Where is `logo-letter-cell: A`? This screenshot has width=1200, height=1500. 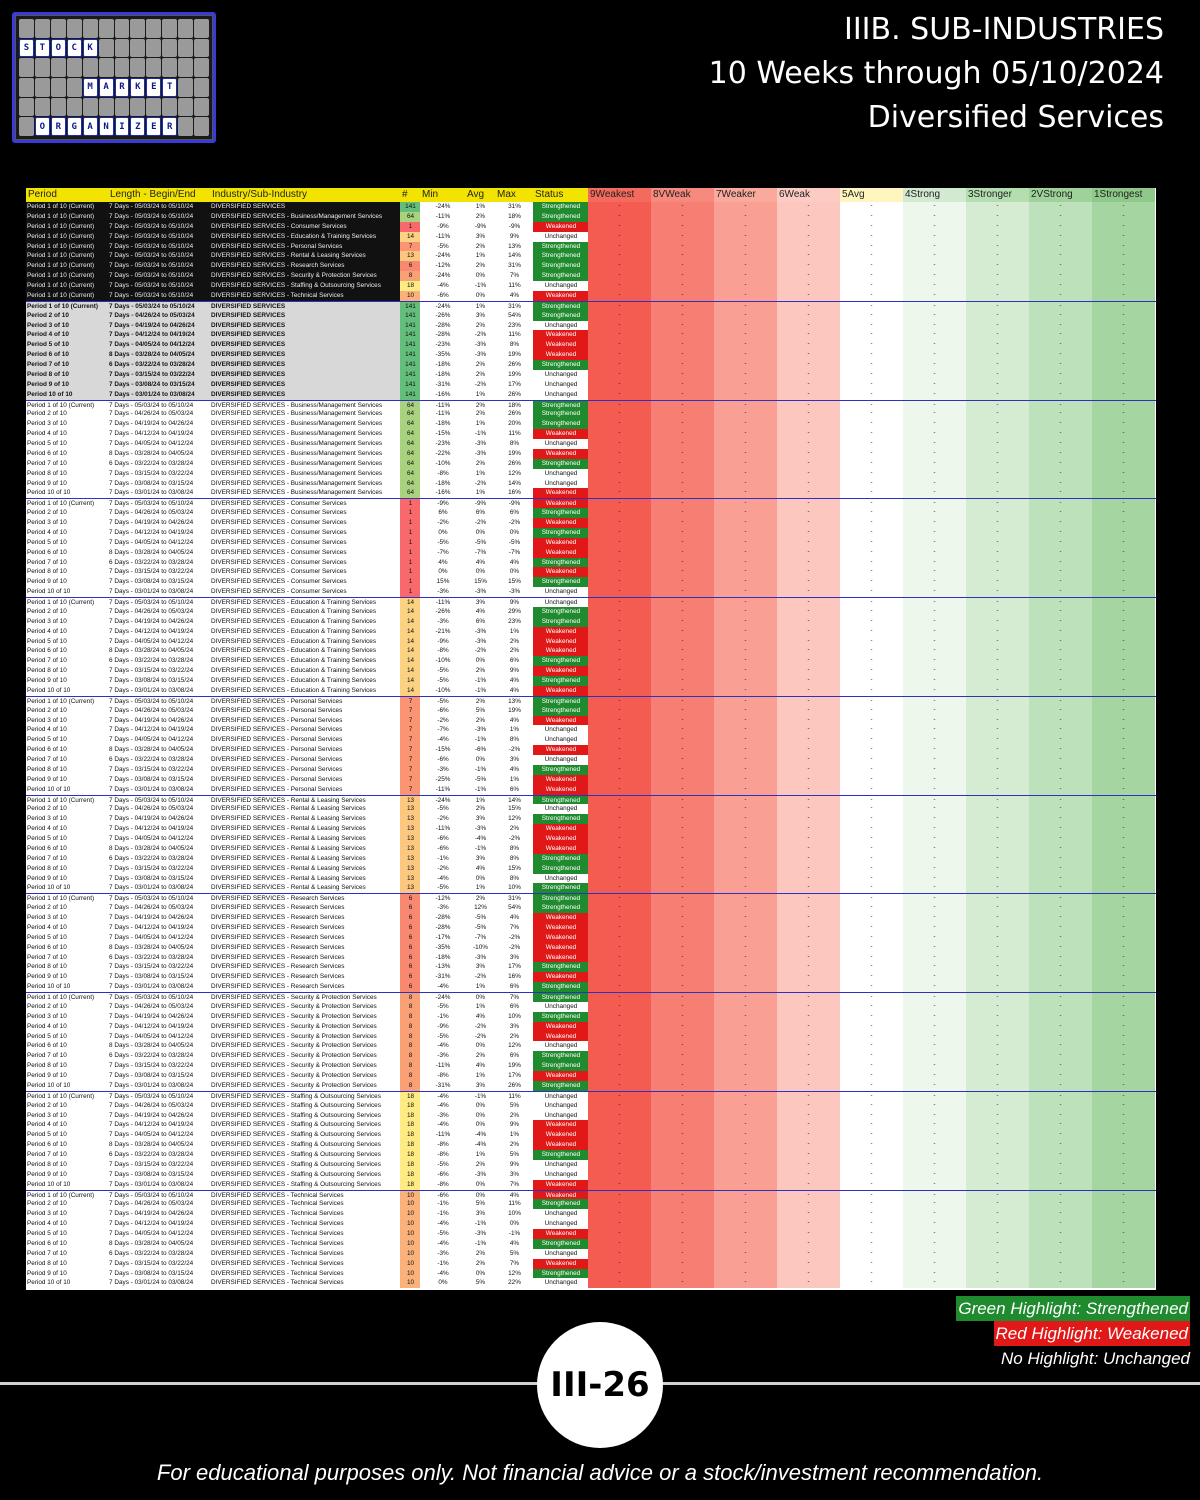 logo-letter-cell: A is located at coordinates (90, 126).